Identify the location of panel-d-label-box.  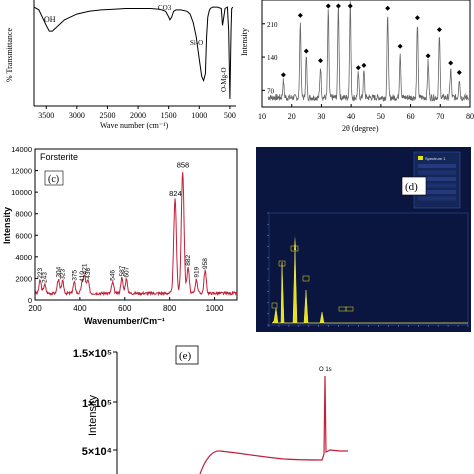
(414, 186).